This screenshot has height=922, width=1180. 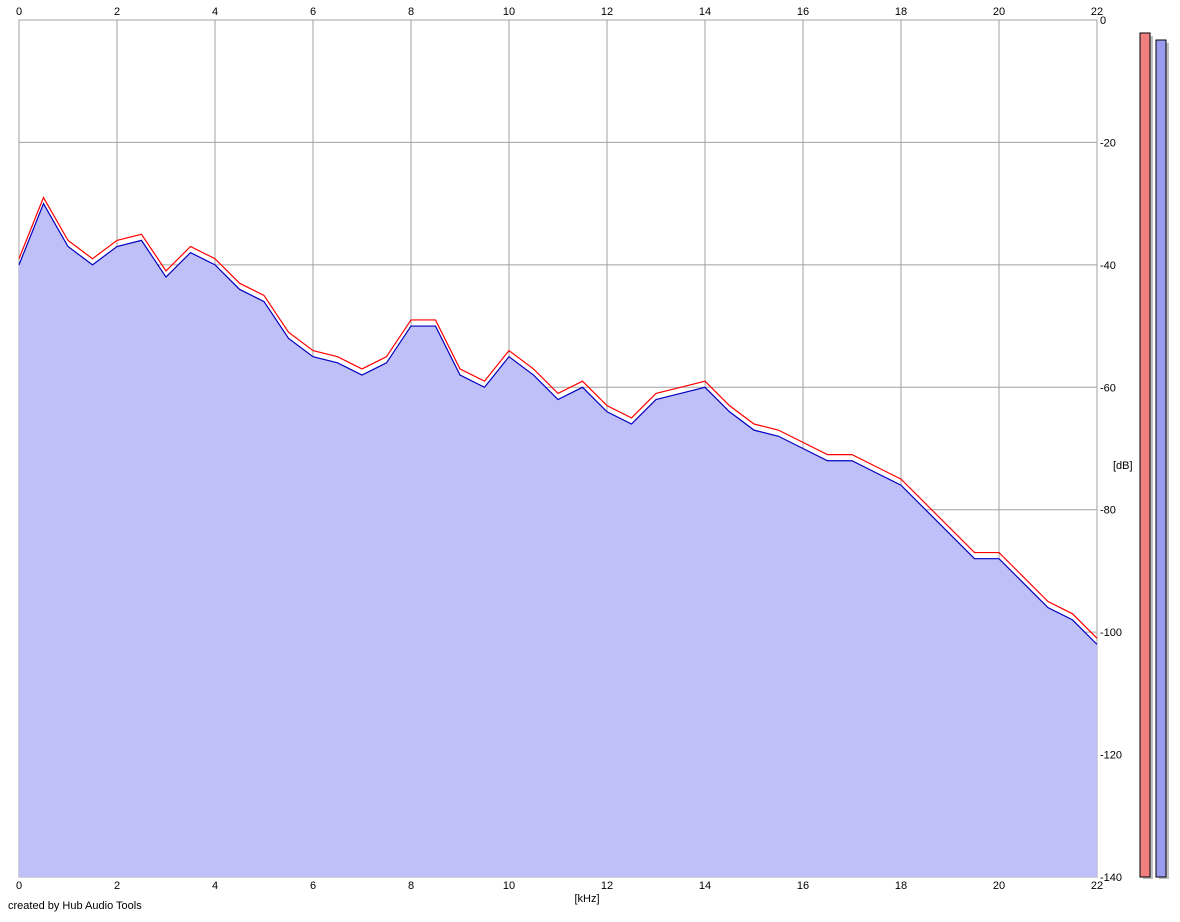 I want to click on x-tick-label-top: 6, so click(x=313, y=12).